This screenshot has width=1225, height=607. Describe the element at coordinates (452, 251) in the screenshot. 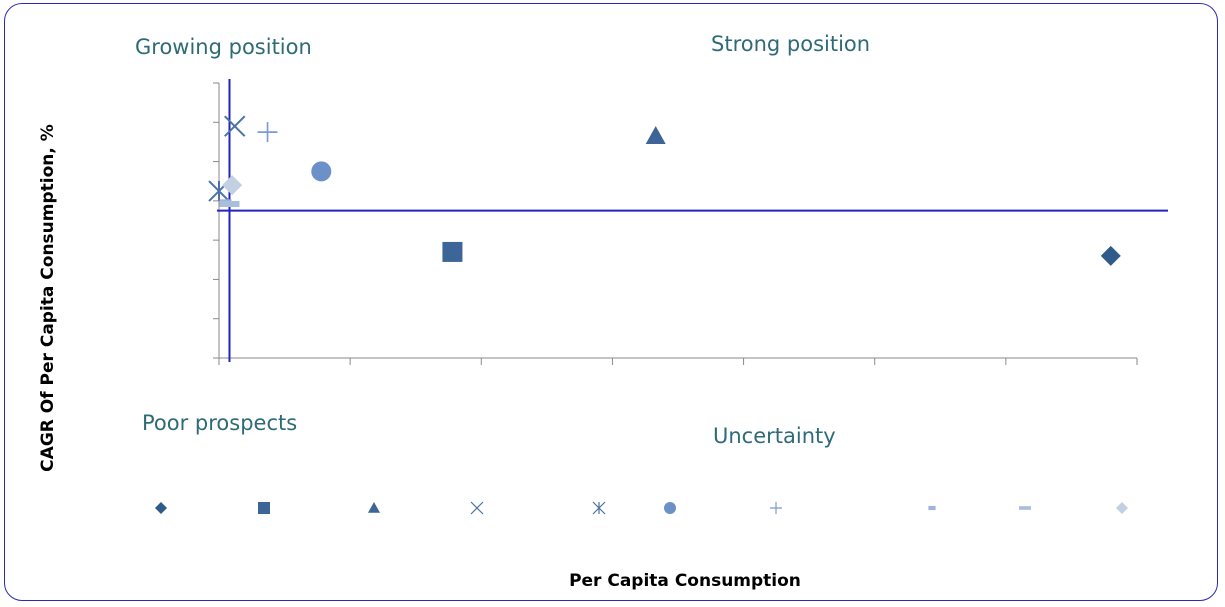

I see `data-point-2-square` at that location.